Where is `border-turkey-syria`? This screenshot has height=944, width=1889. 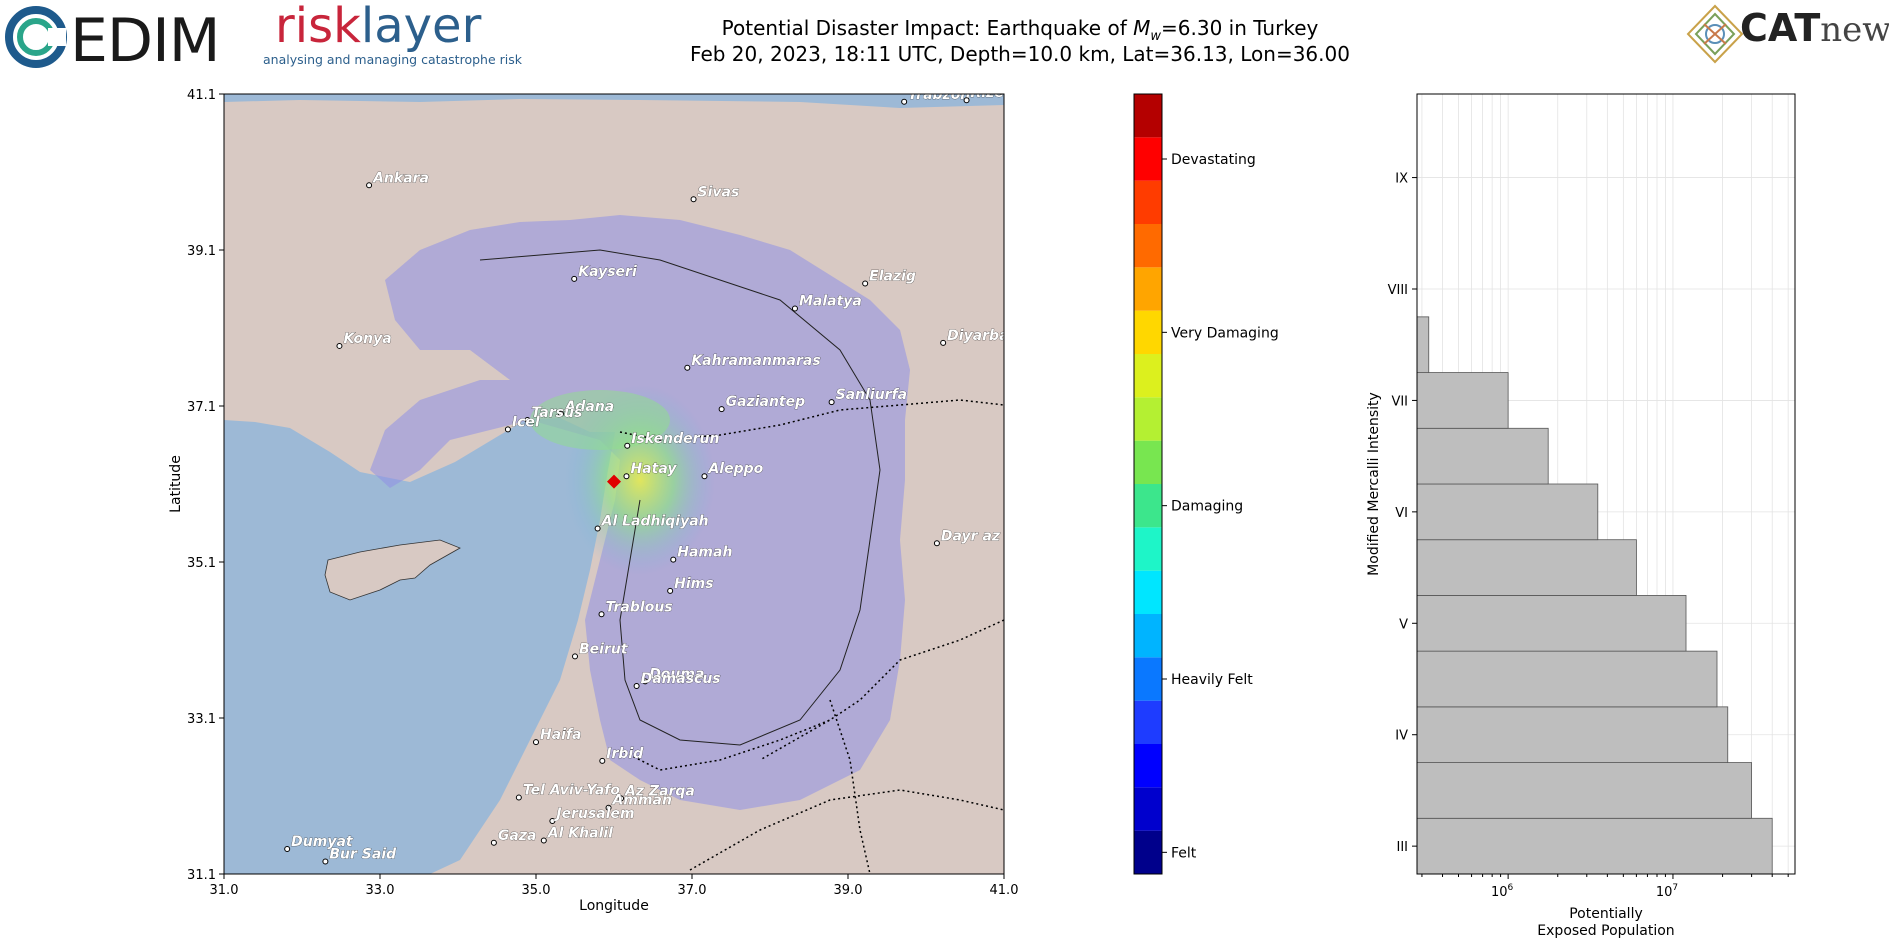
border-turkey-syria is located at coordinates (811, 420).